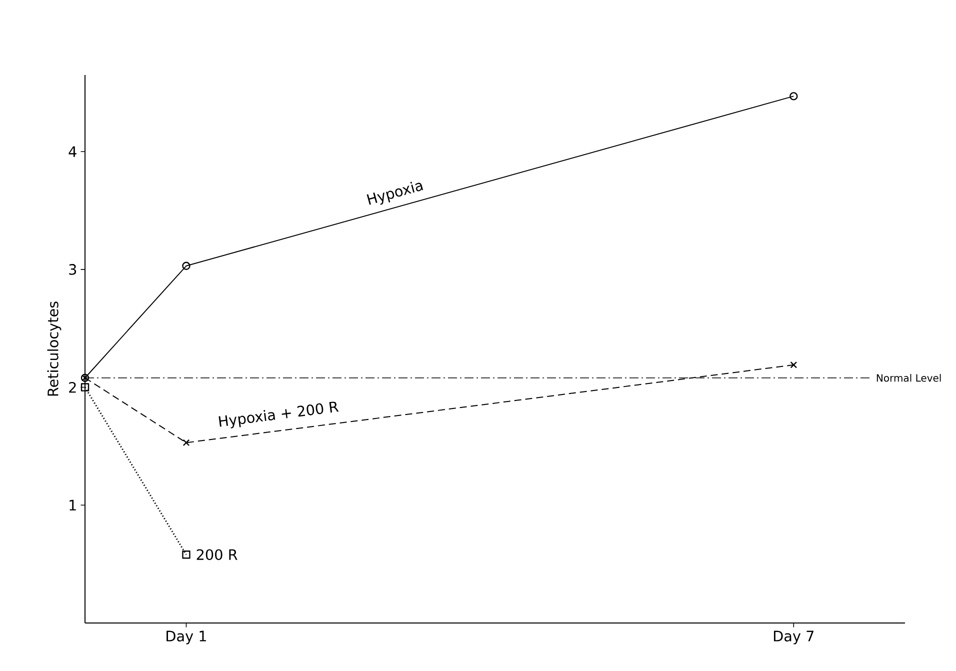  I want to click on text: Hypoxia + 200 R, so click(278, 415).